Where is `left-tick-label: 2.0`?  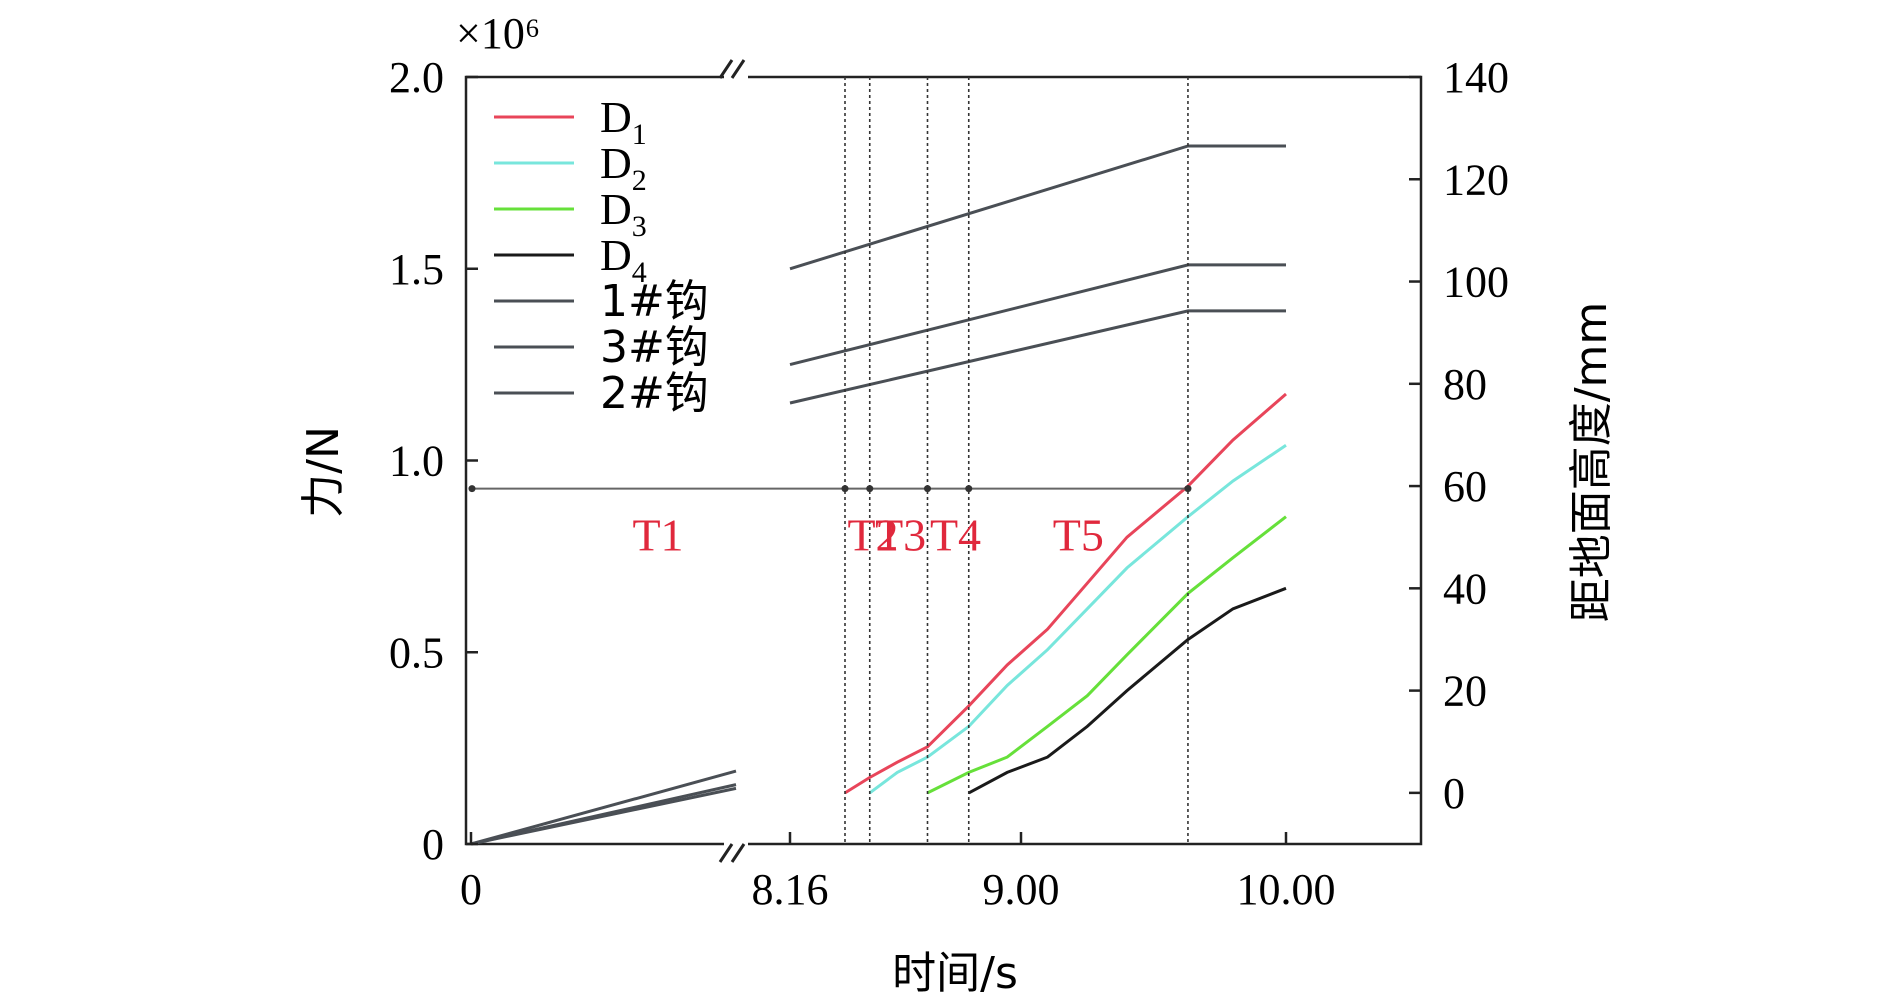 left-tick-label: 2.0 is located at coordinates (416, 77).